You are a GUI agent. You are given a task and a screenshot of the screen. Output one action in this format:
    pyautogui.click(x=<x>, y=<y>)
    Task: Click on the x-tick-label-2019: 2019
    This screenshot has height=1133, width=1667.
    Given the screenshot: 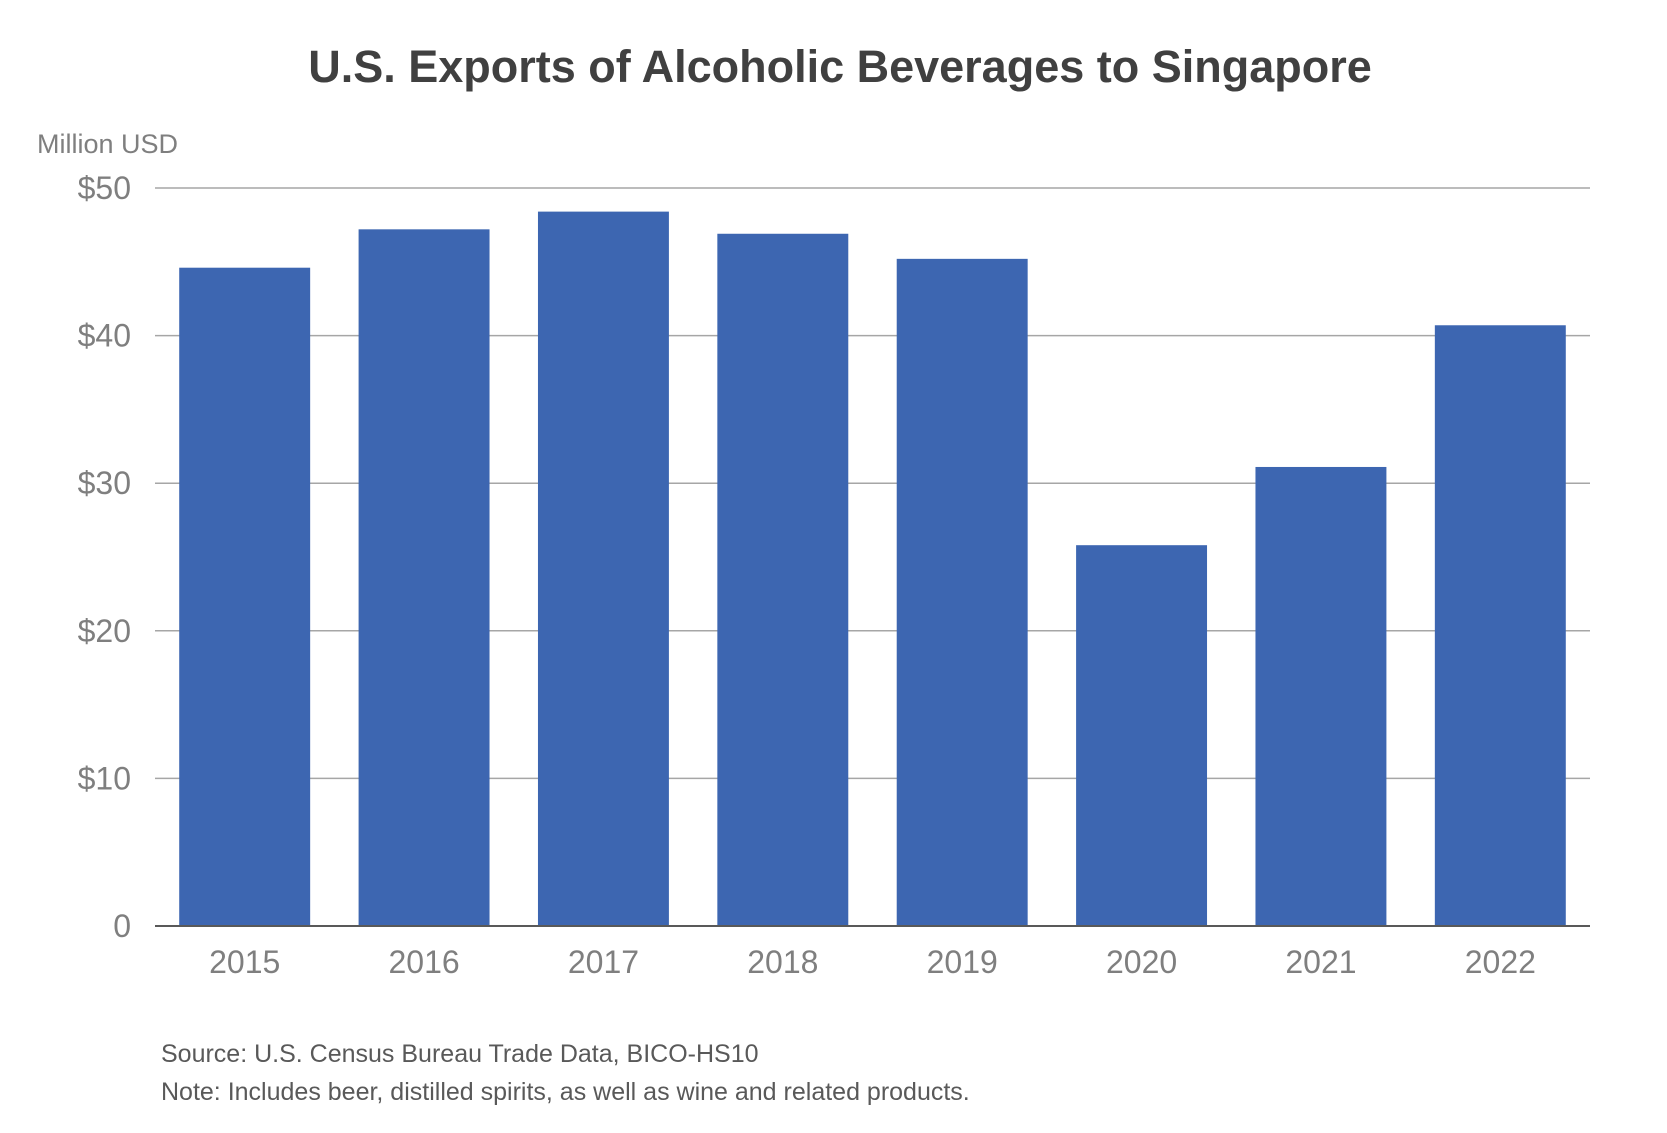 What is the action you would take?
    pyautogui.click(x=962, y=962)
    